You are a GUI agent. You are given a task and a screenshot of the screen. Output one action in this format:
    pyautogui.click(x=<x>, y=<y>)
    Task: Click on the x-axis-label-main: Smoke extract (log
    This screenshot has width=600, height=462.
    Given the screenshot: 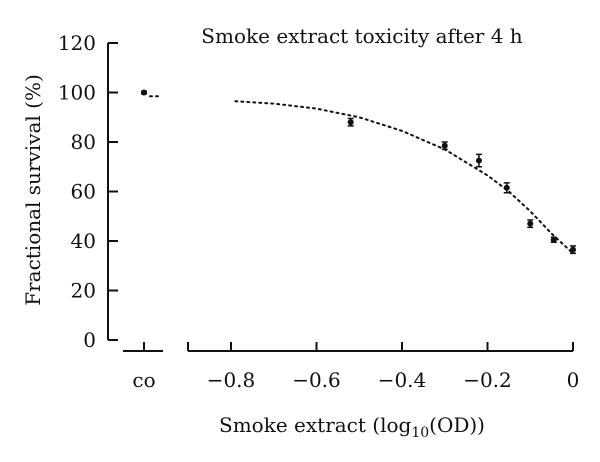 What is the action you would take?
    pyautogui.click(x=315, y=425)
    